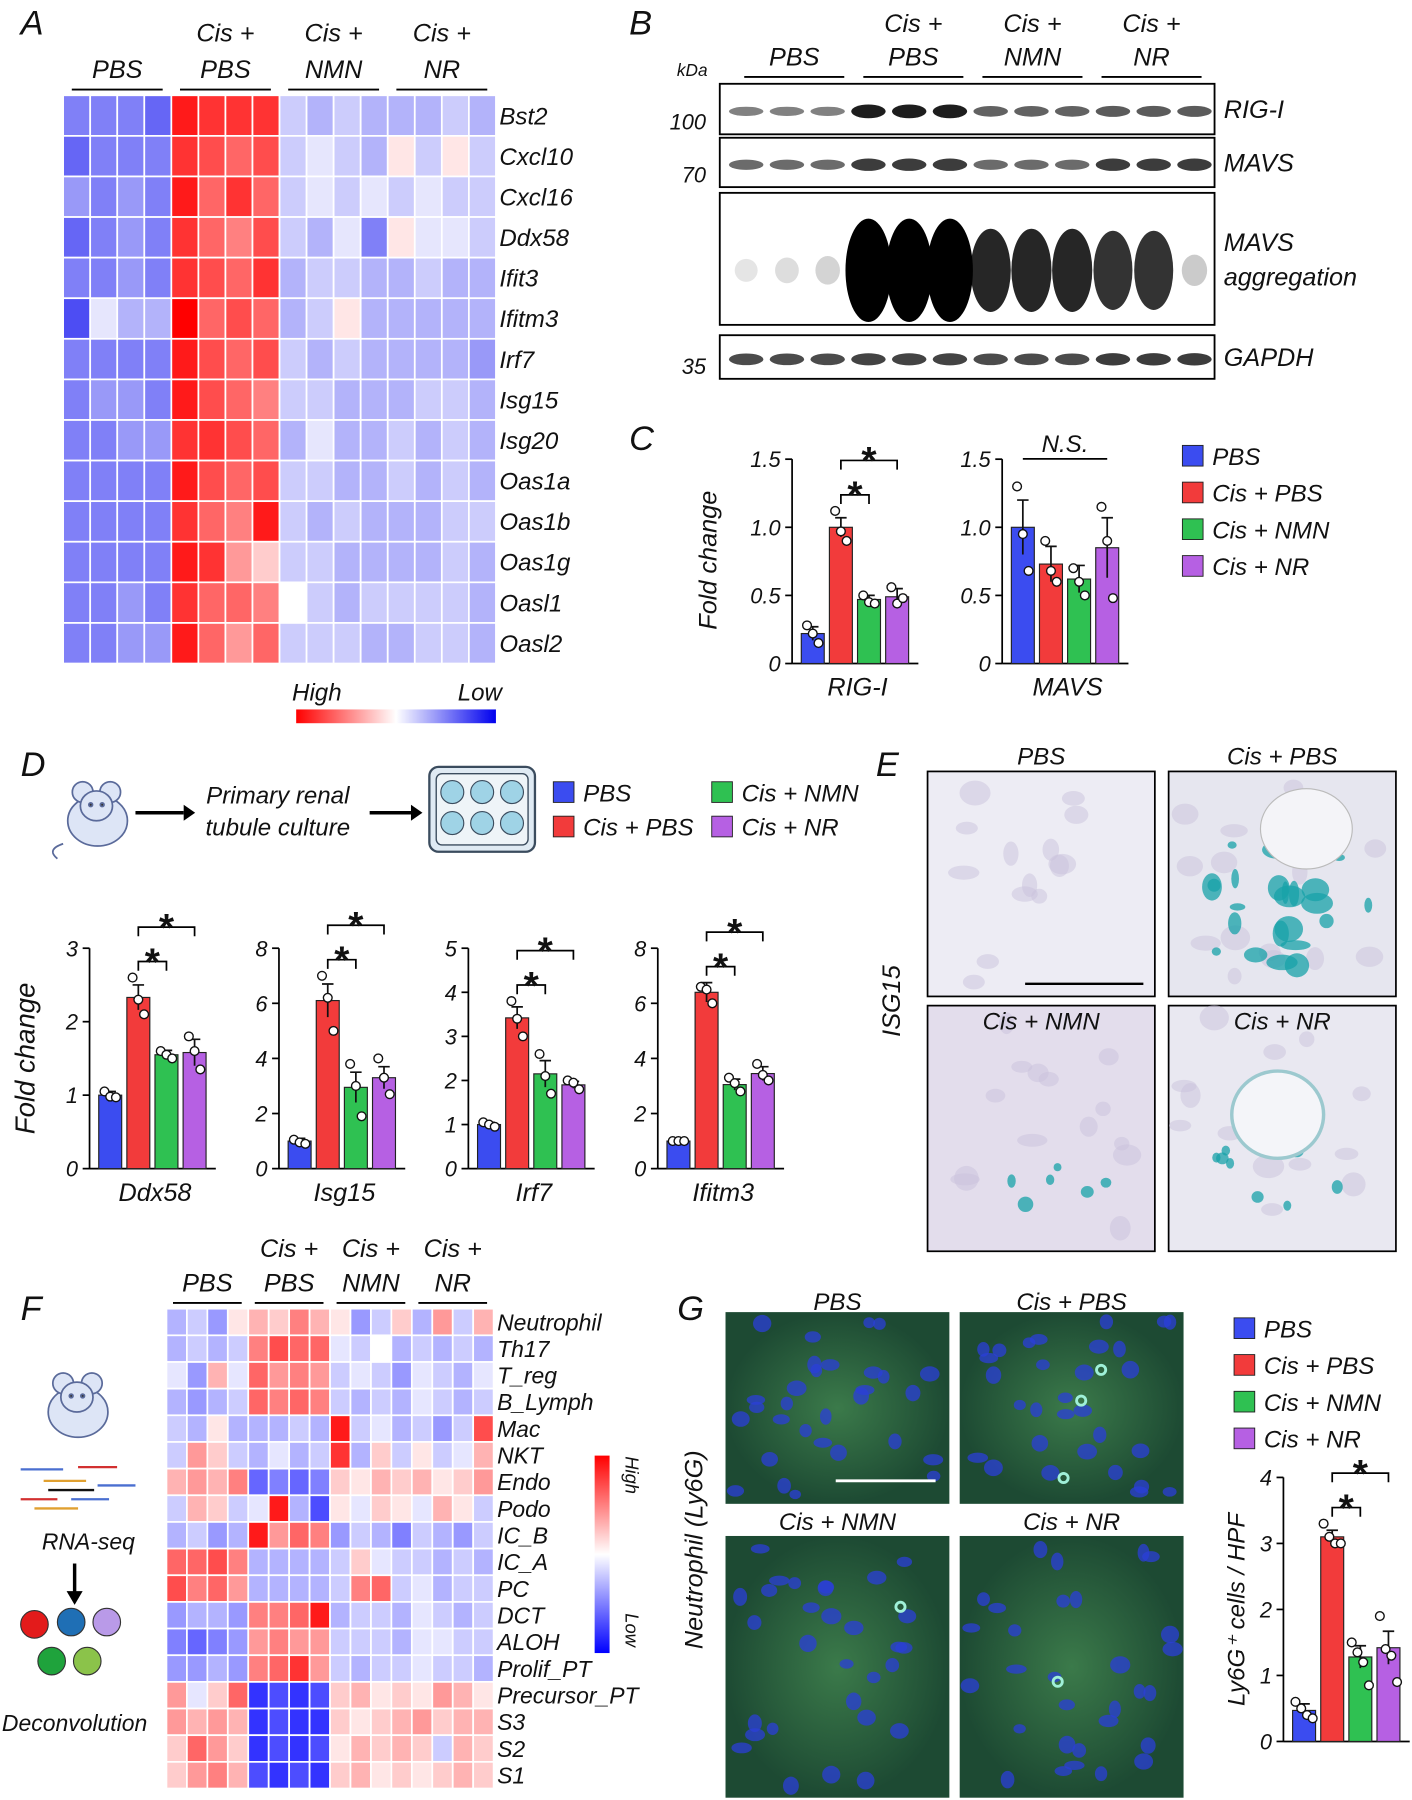  Describe the element at coordinates (261, 1003) in the screenshot. I see `y-tick-label: 6` at that location.